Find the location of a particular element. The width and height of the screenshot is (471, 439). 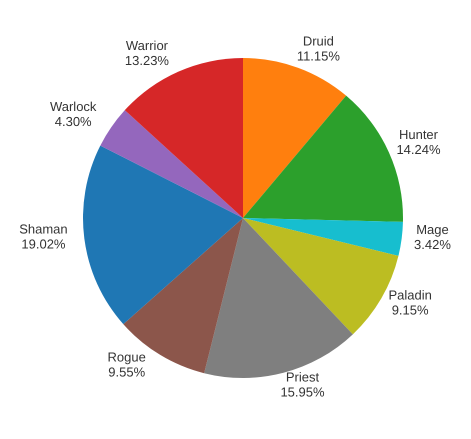

slice-label: Warrior is located at coordinates (147, 46).